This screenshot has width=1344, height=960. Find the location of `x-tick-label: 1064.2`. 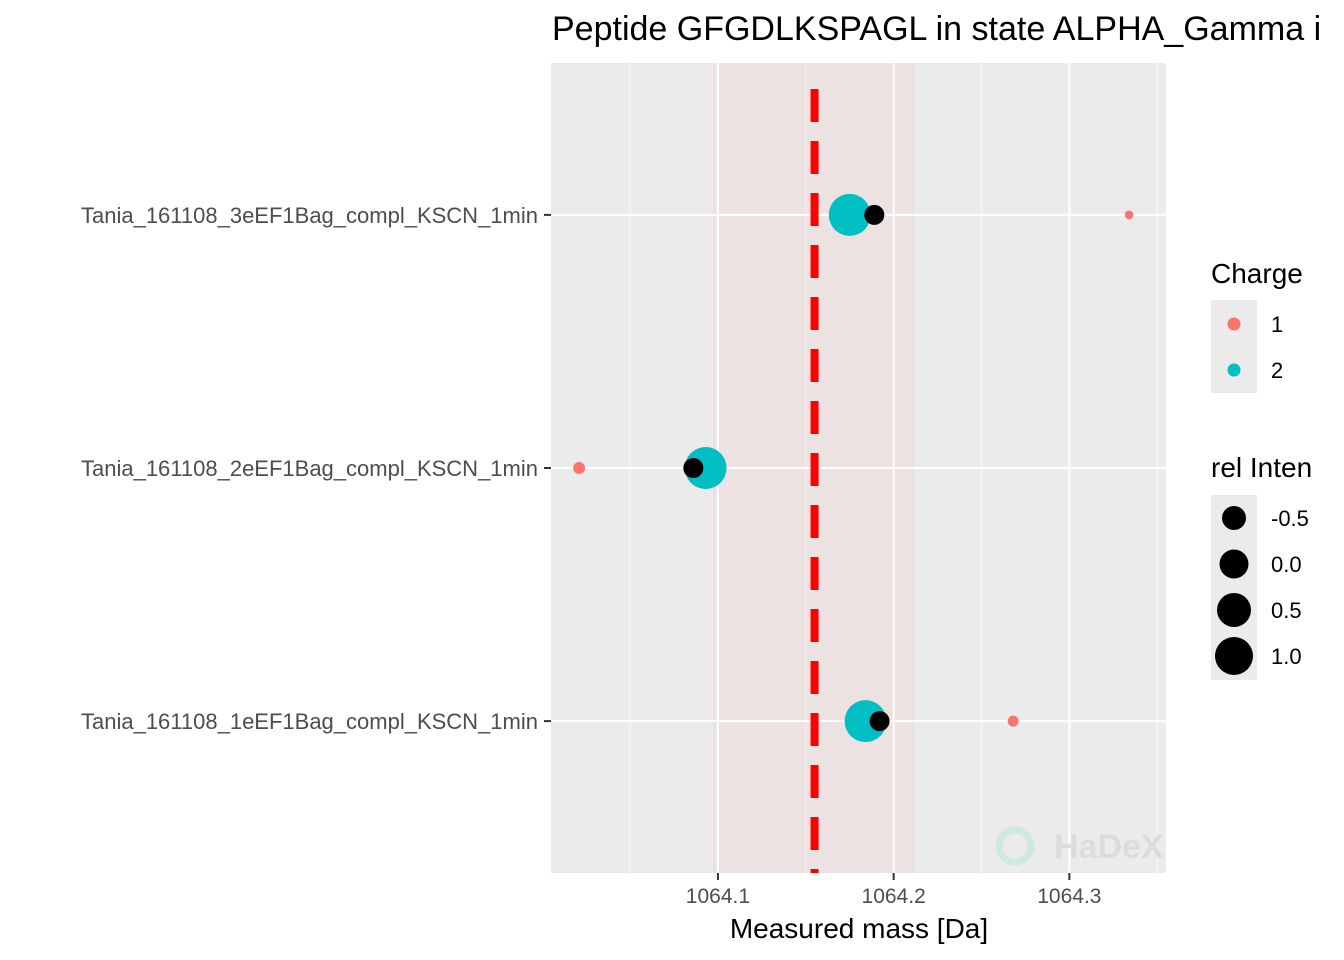

x-tick-label: 1064.2 is located at coordinates (894, 896).